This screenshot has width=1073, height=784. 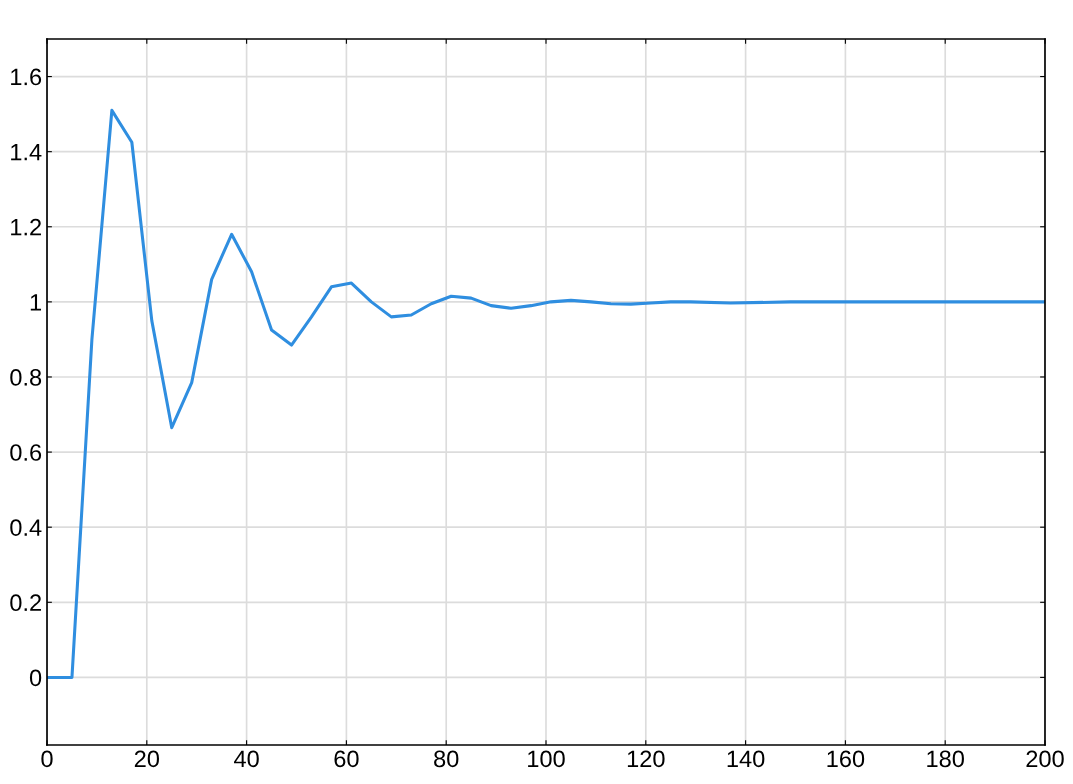 I want to click on x-tick-label: 120, so click(x=646, y=759).